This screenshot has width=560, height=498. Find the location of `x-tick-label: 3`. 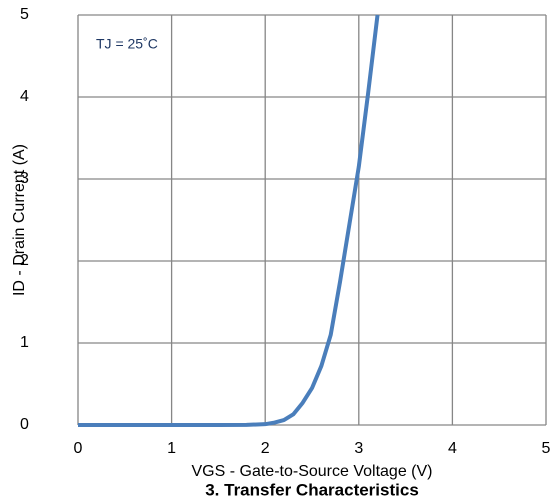

x-tick-label: 3 is located at coordinates (358, 448).